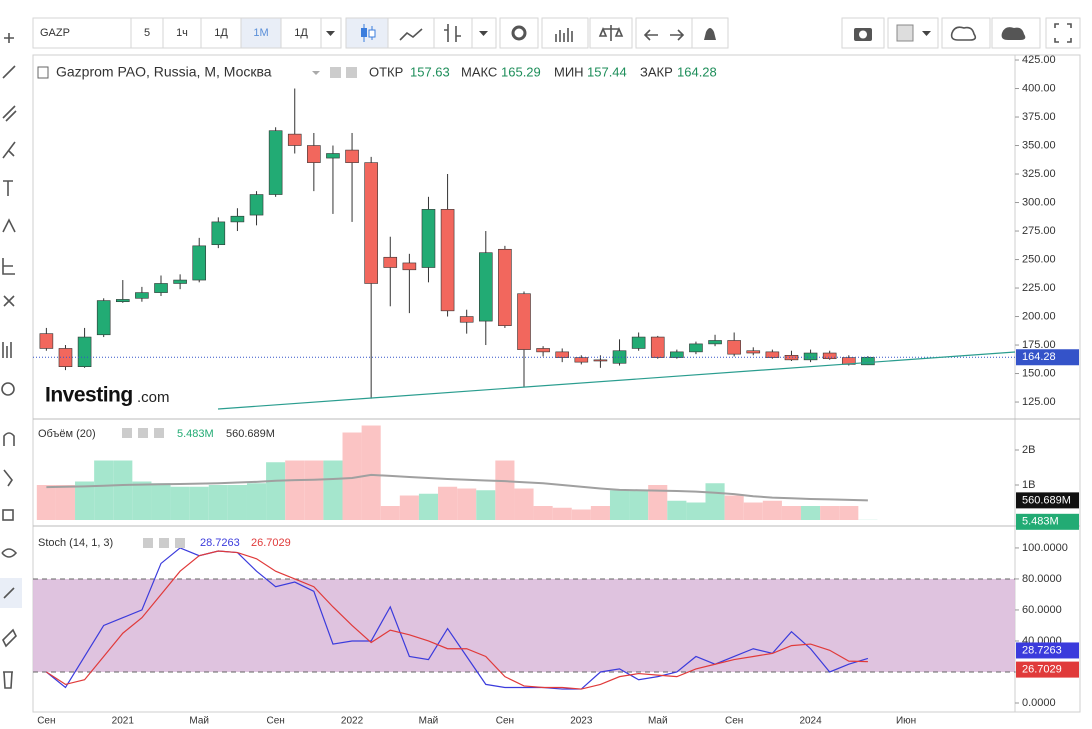 The image size is (1092, 729). I want to click on delete-tool, so click(8, 680).